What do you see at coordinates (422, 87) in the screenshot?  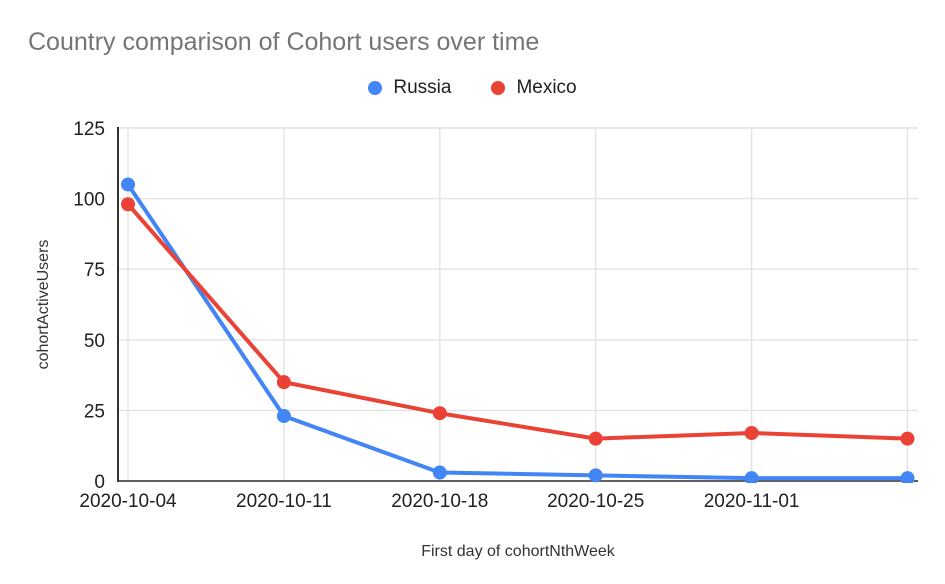 I see `legend-label-russia: Russia` at bounding box center [422, 87].